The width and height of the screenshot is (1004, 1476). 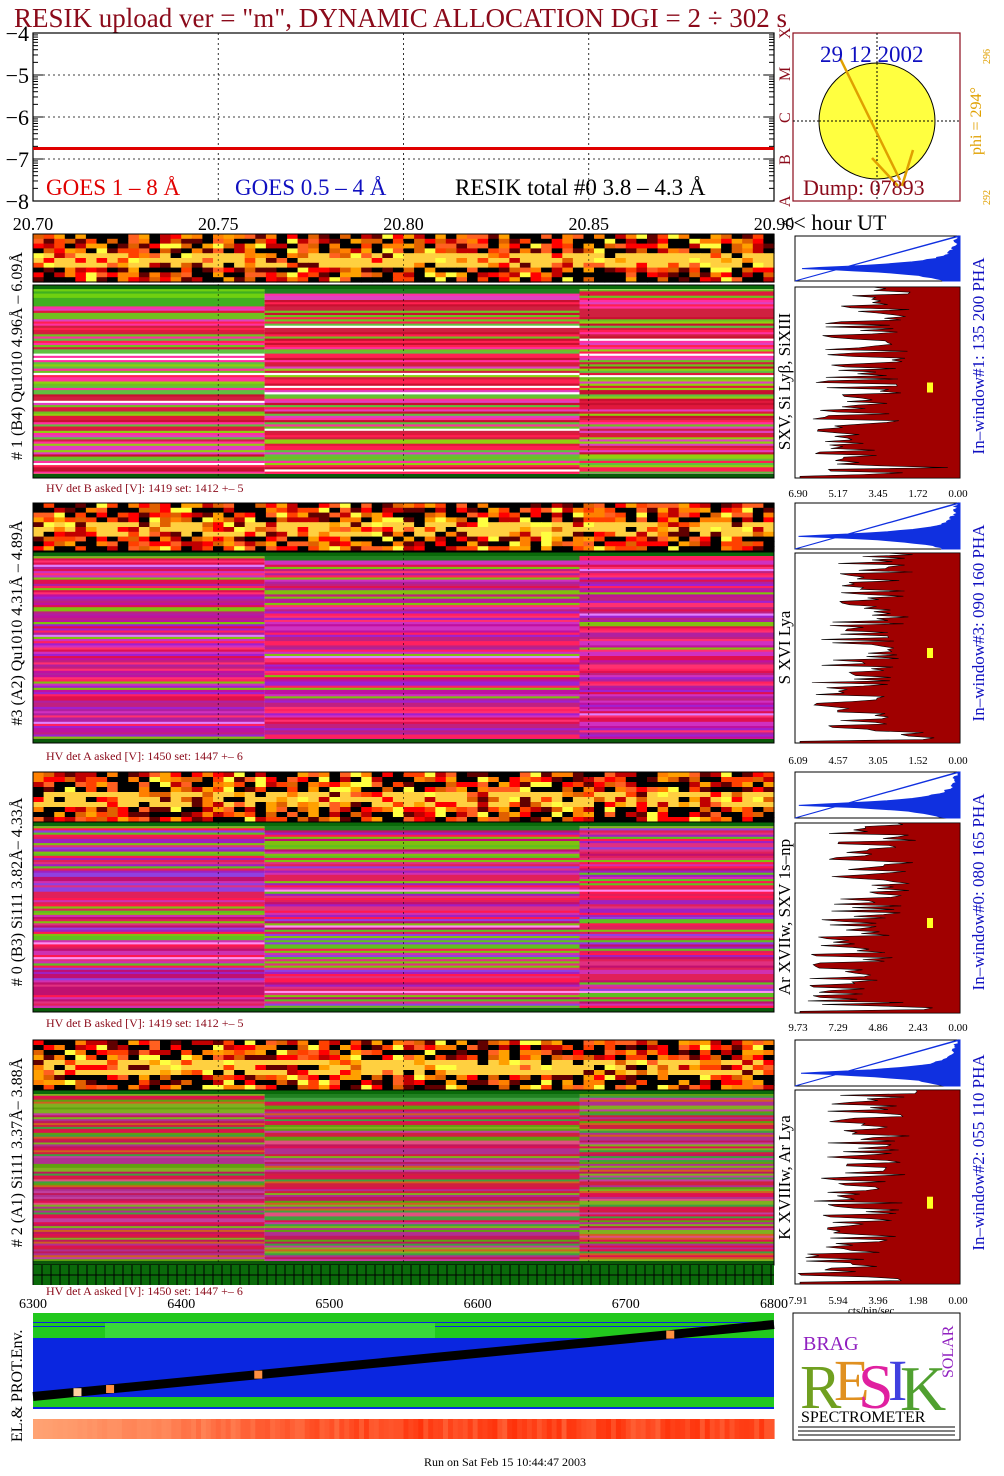 What do you see at coordinates (784, 382) in the screenshot?
I see `spectral-lines-label: SXV, Si Lyβ, SiXIII` at bounding box center [784, 382].